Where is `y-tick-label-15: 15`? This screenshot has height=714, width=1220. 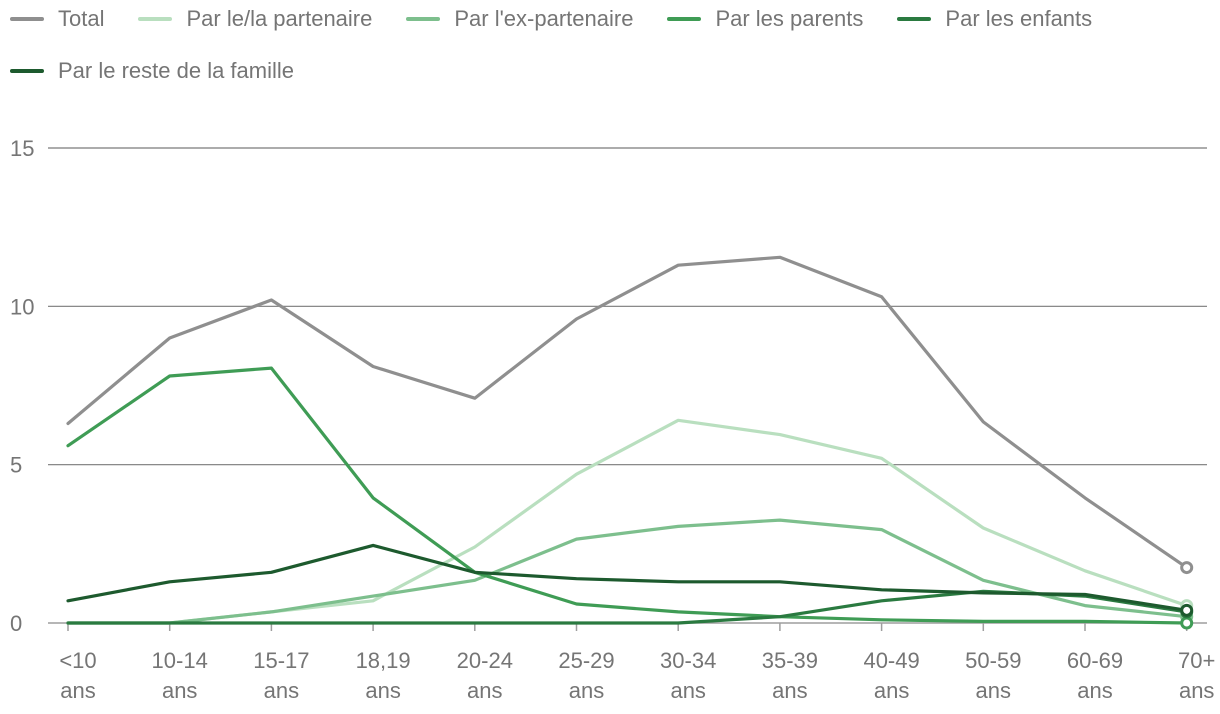
y-tick-label-15: 15 is located at coordinates (22, 148).